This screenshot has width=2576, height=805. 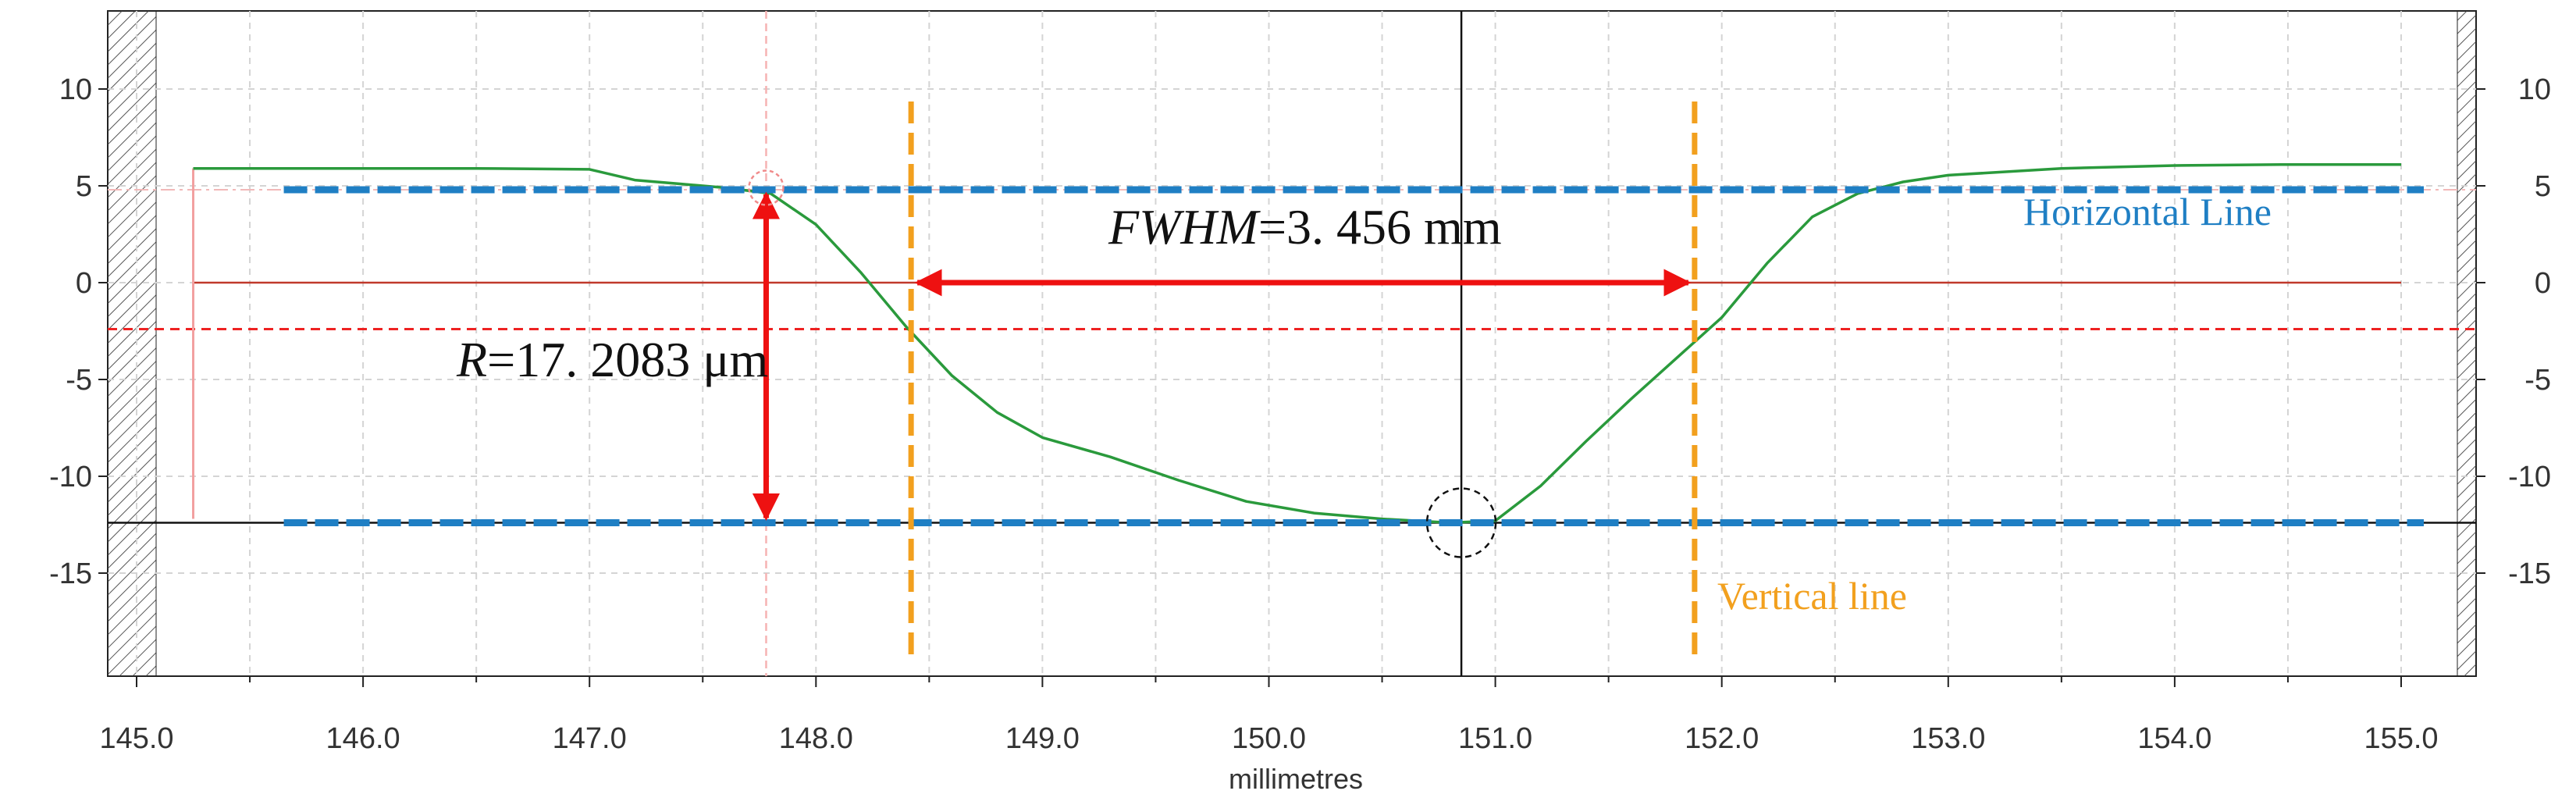 I want to click on x-tick-label: 149.0, so click(x=1042, y=738).